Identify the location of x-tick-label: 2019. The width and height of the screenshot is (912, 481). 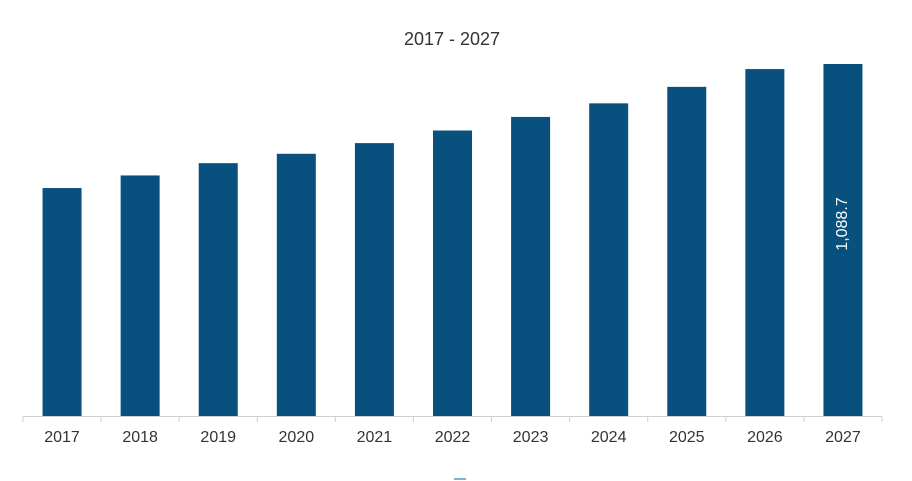
(218, 437).